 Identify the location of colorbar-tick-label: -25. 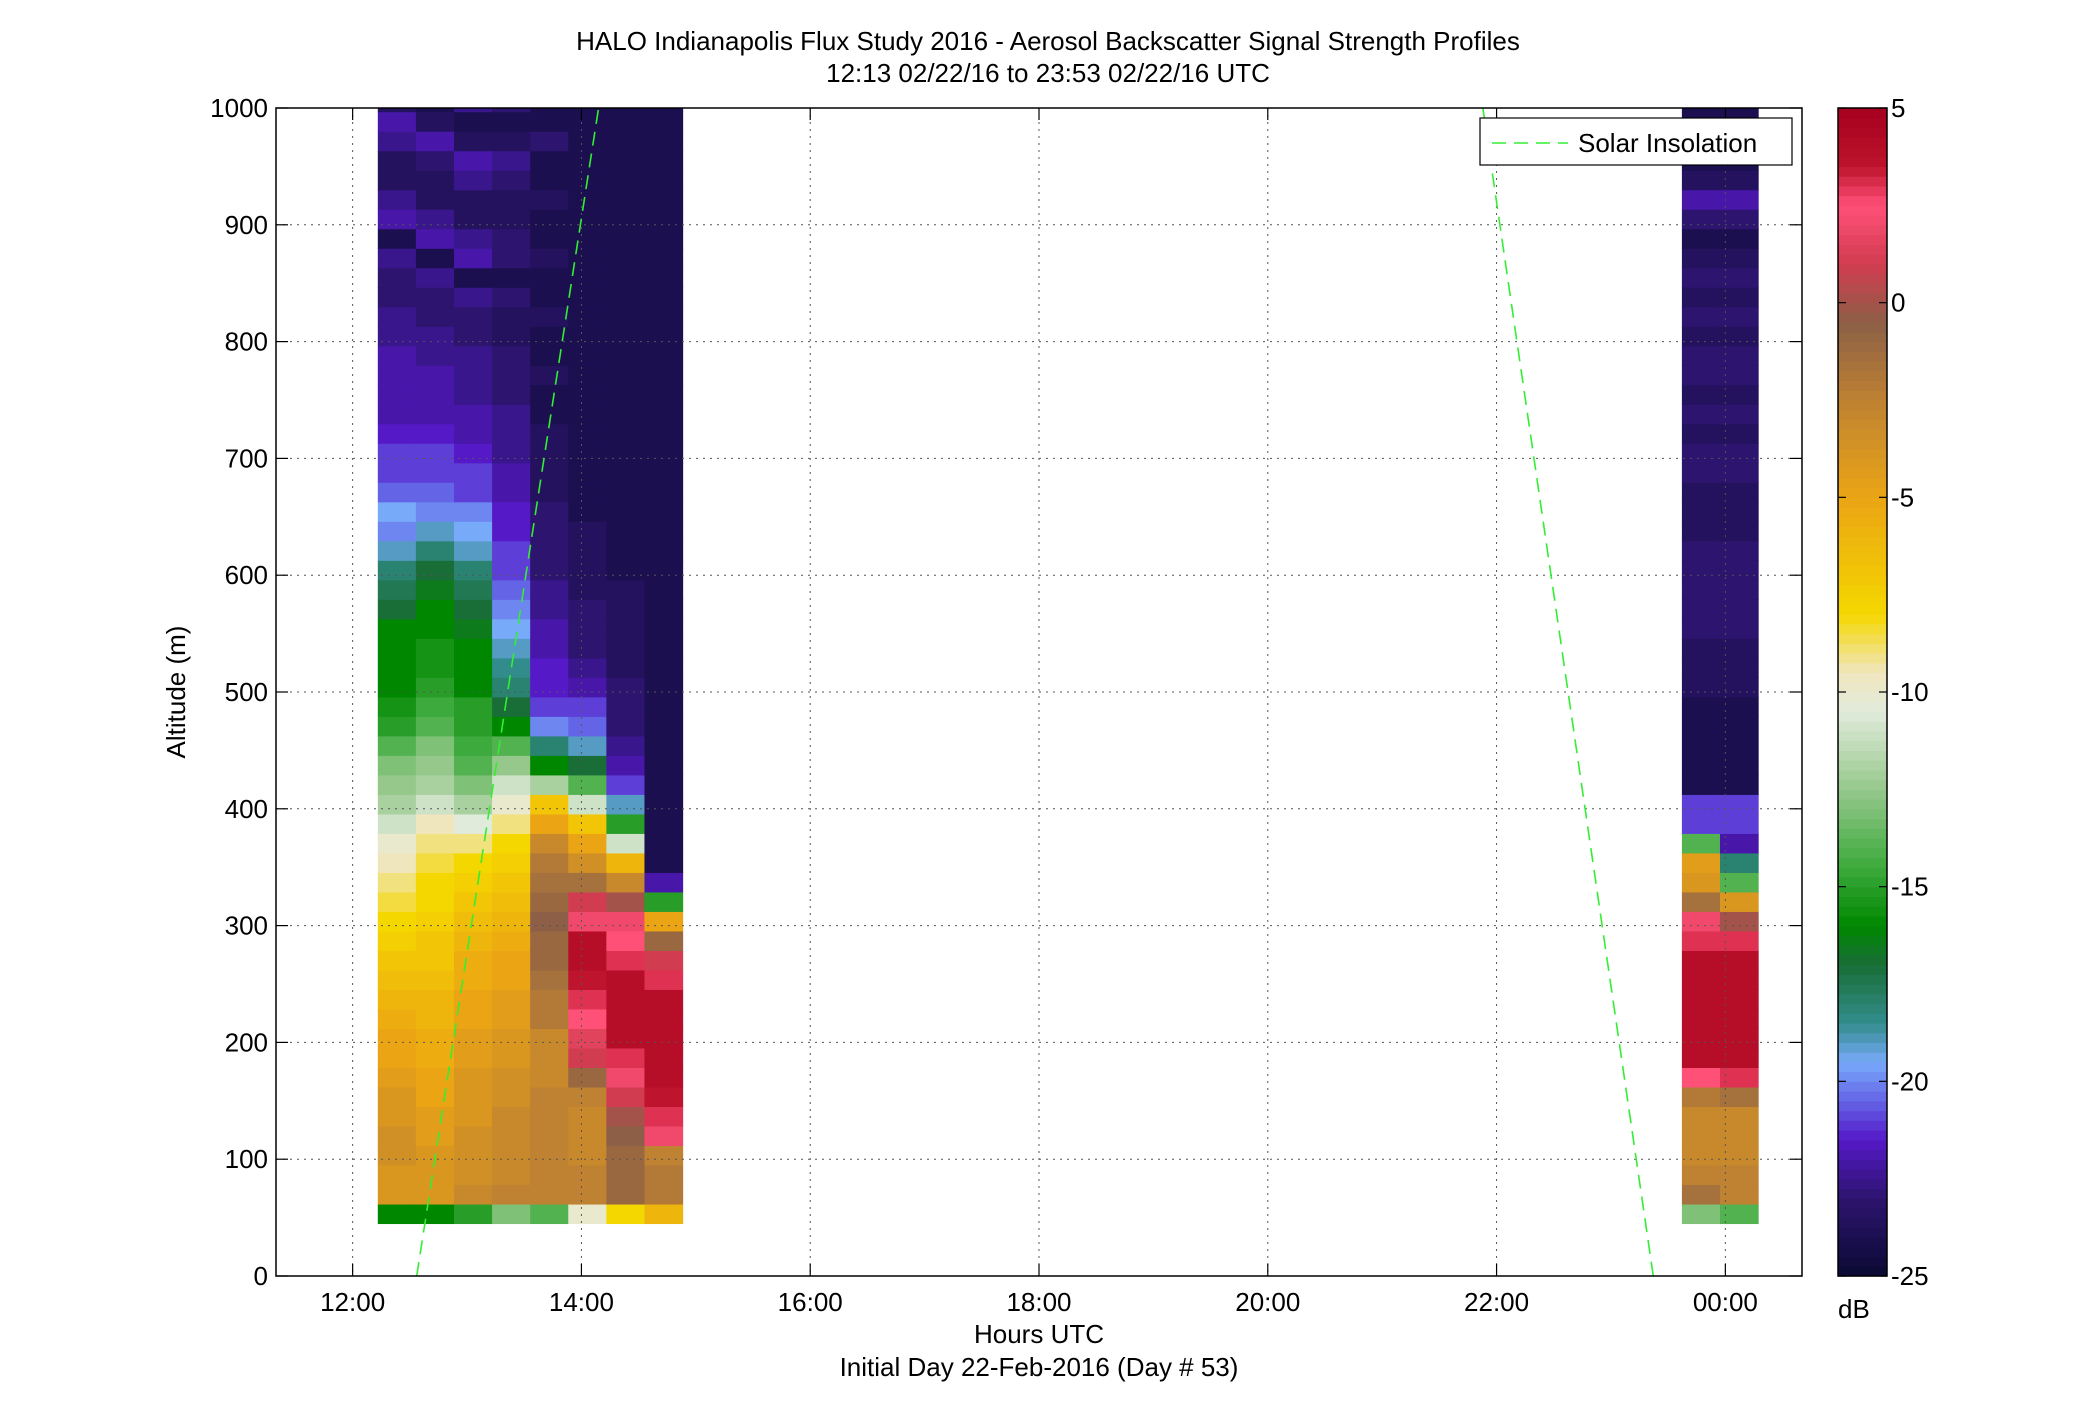
(1910, 1276).